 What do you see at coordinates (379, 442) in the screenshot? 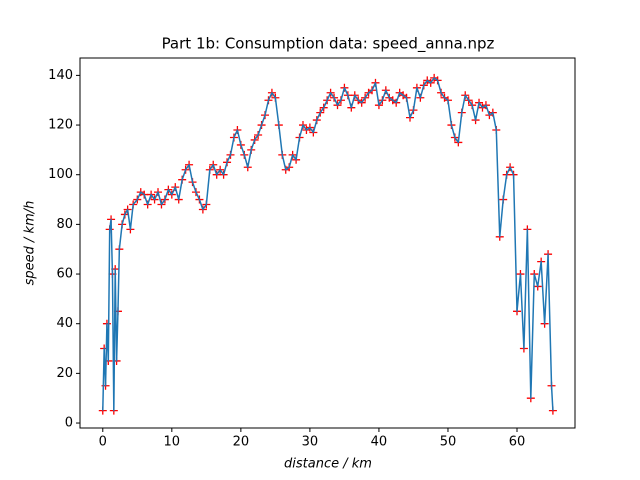
I see `x-tick-label: 40` at bounding box center [379, 442].